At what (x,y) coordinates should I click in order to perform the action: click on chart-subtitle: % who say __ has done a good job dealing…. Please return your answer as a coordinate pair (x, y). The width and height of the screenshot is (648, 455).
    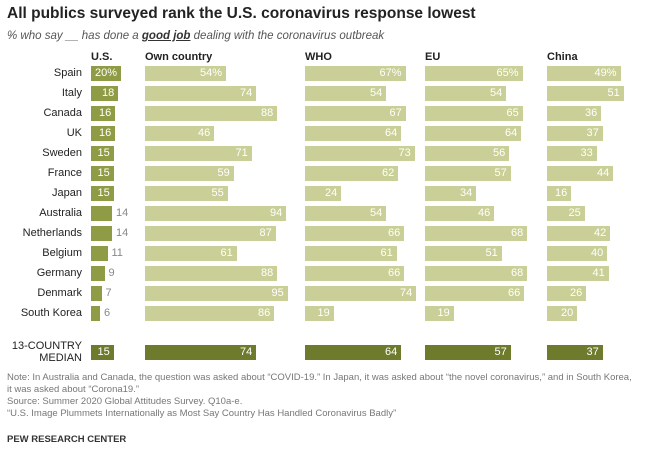
    Looking at the image, I should click on (195, 36).